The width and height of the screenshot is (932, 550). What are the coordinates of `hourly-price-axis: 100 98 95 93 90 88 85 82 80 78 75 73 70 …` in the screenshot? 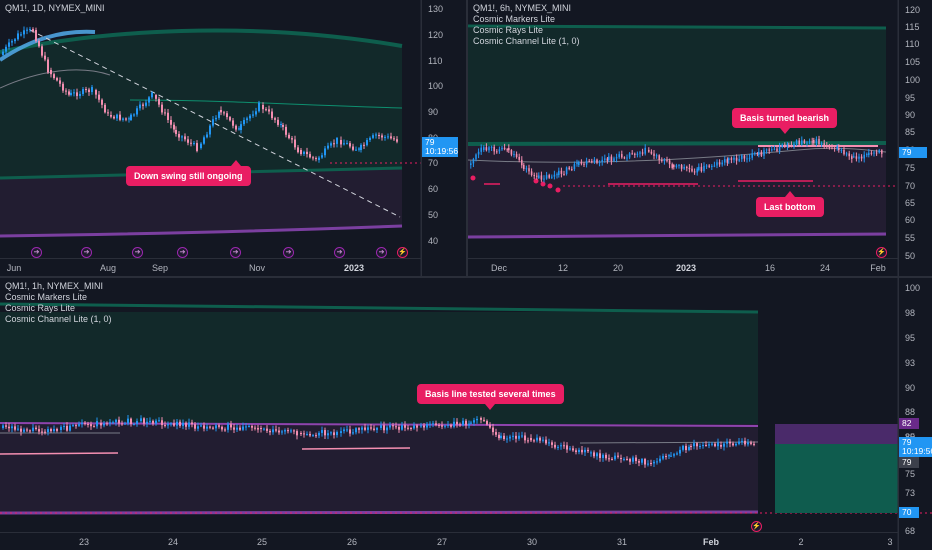 It's located at (915, 414).